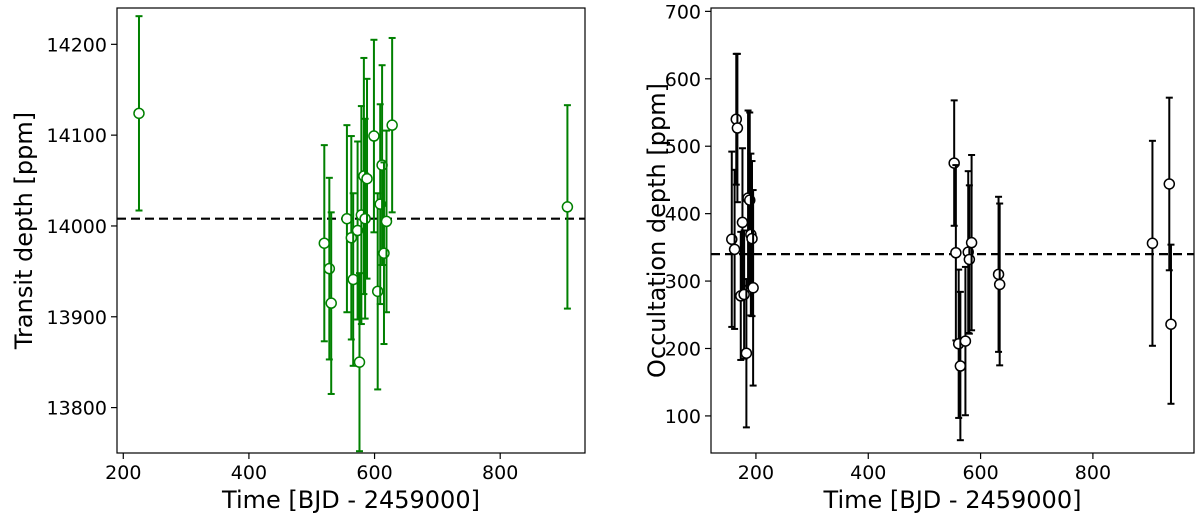 This screenshot has height=518, width=1200. Describe the element at coordinates (77, 45) in the screenshot. I see `y-tick-label: 14200` at that location.